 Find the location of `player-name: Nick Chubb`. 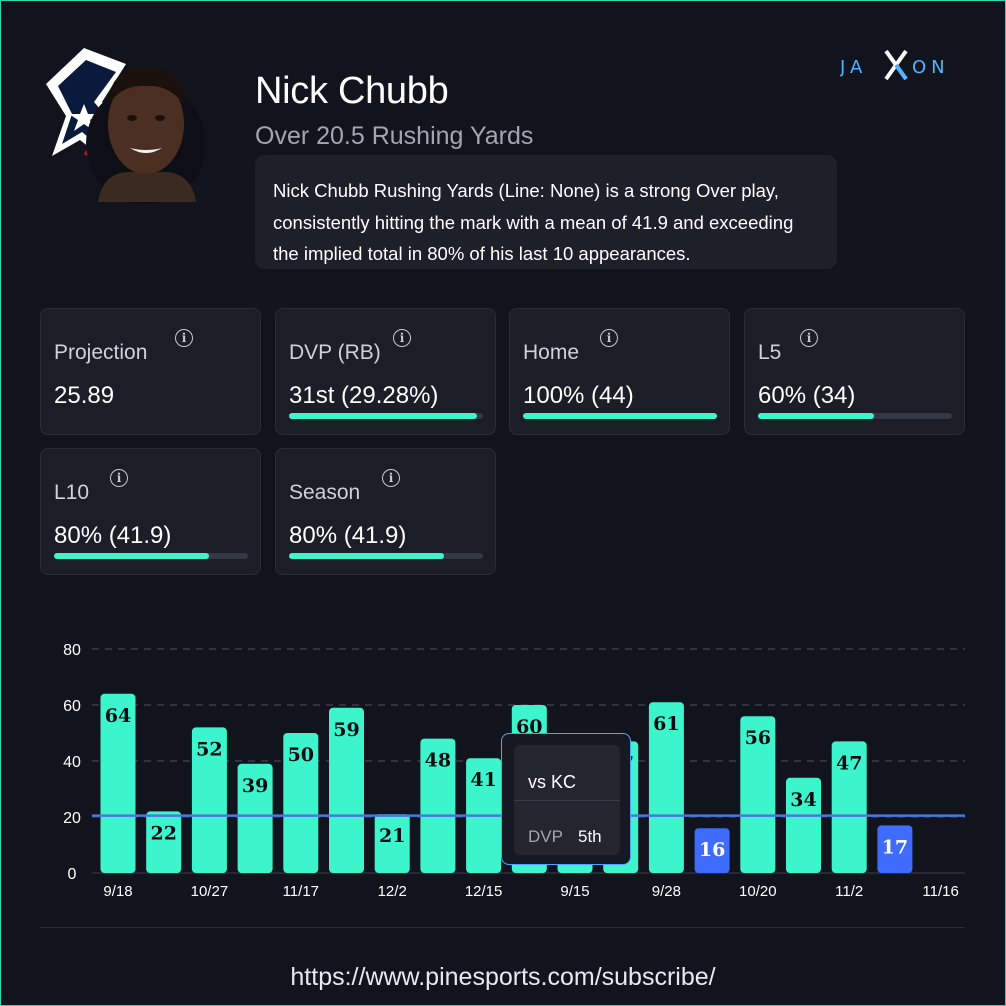

player-name: Nick Chubb is located at coordinates (352, 91).